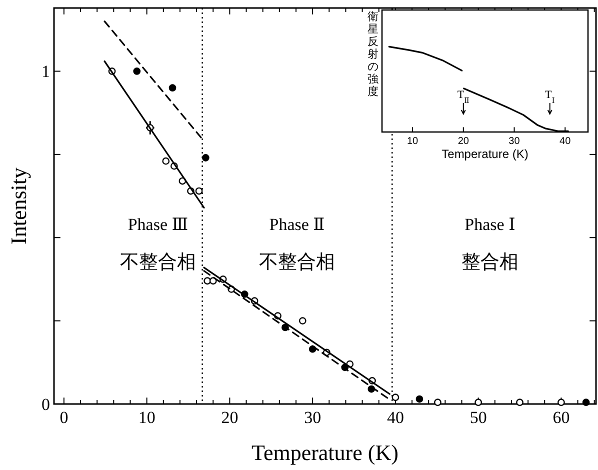 The width and height of the screenshot is (598, 470). Describe the element at coordinates (490, 262) in the screenshot. I see `annotation: 整合相` at that location.